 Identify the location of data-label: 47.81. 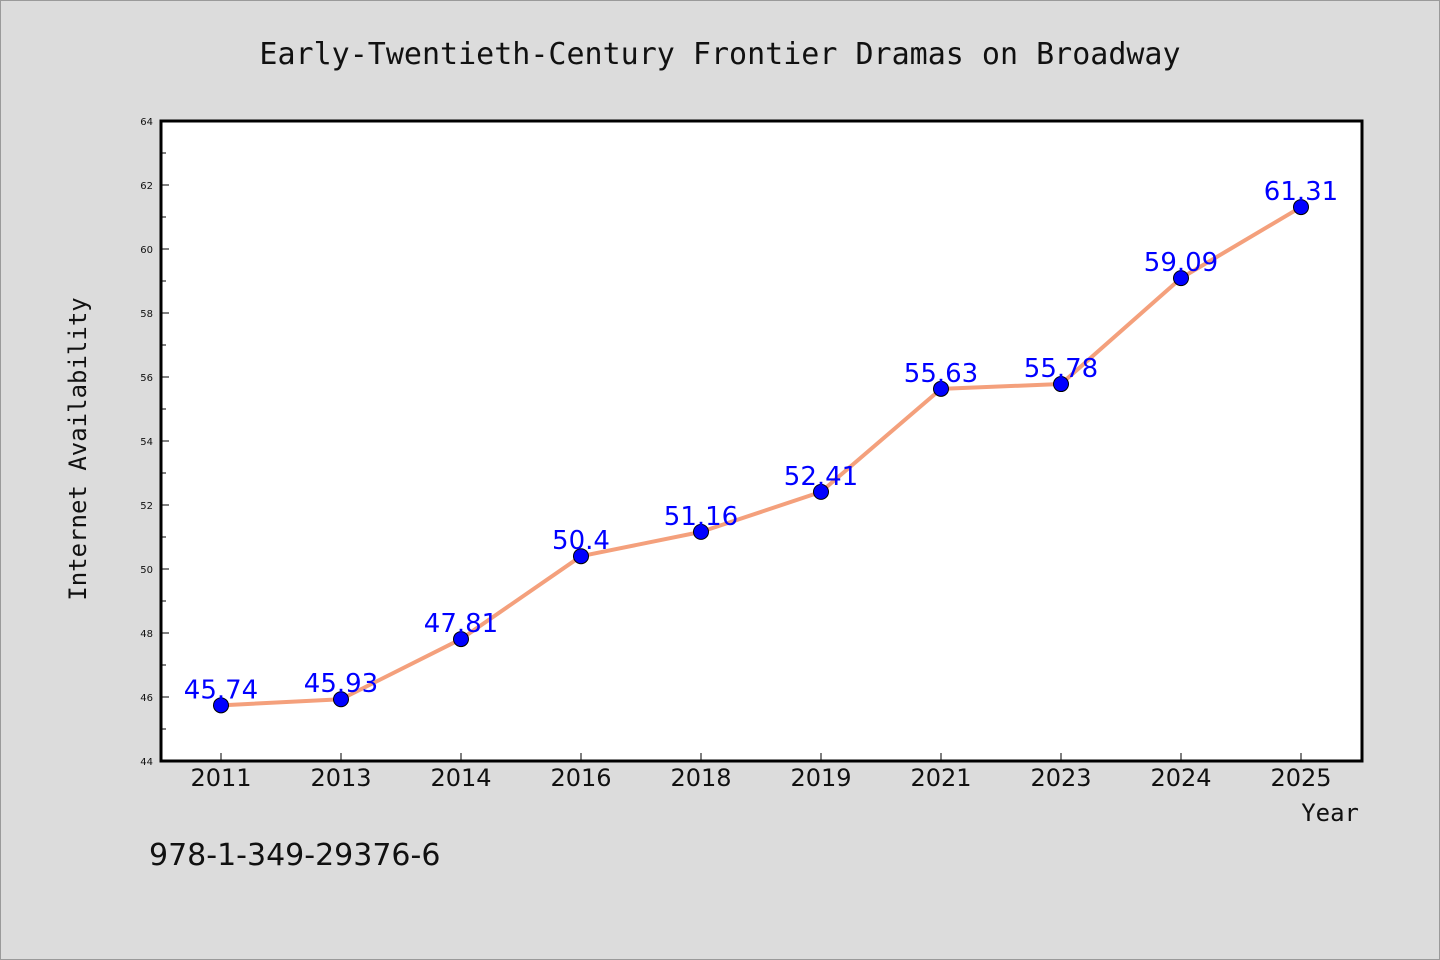
(461, 624).